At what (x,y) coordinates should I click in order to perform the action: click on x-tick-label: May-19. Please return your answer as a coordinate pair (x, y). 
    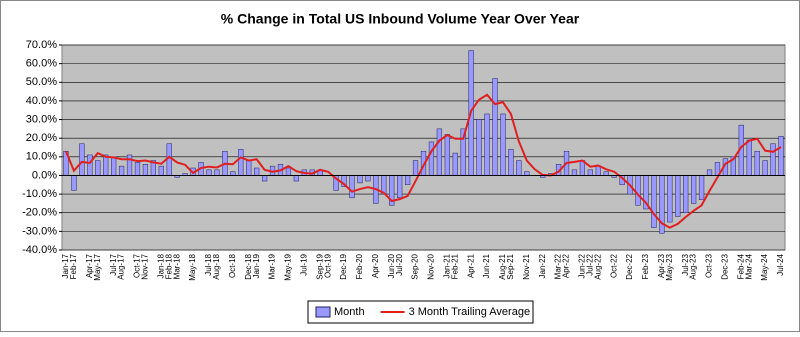
    Looking at the image, I should click on (288, 266).